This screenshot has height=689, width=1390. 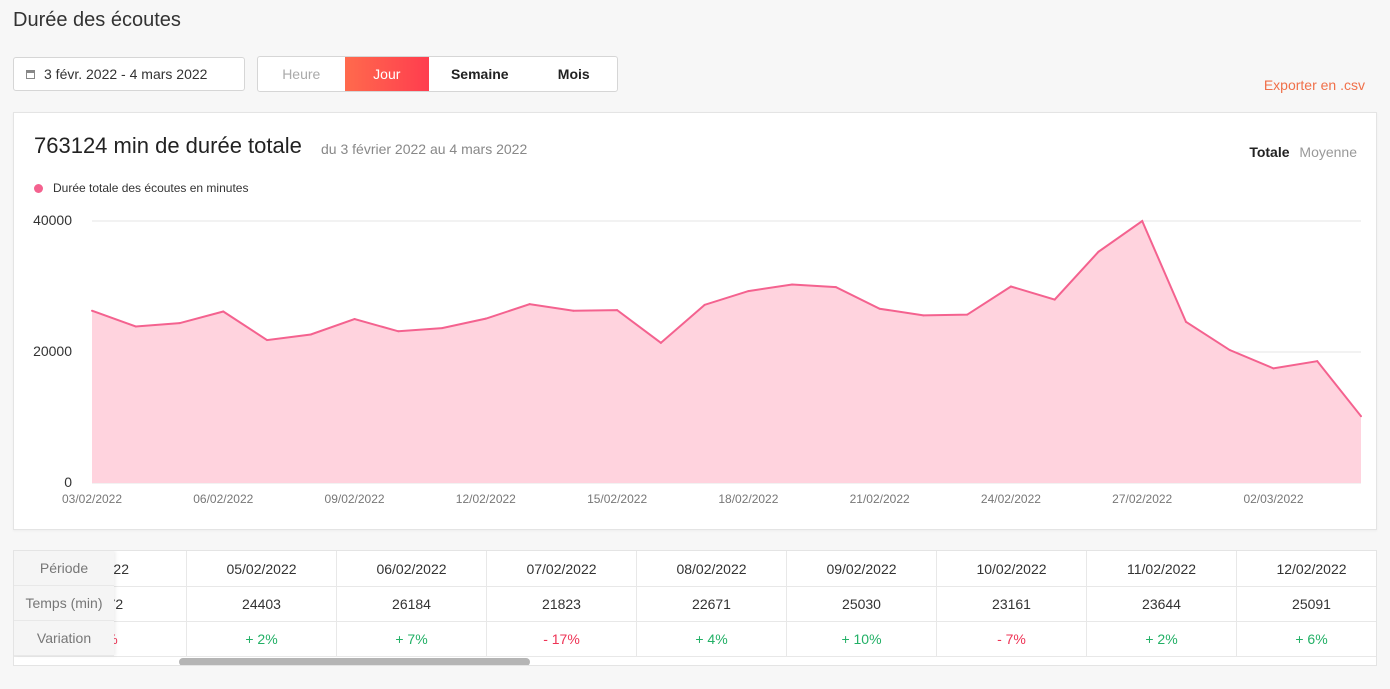 What do you see at coordinates (1012, 638) in the screenshot?
I see `variation-cell: - 7%` at bounding box center [1012, 638].